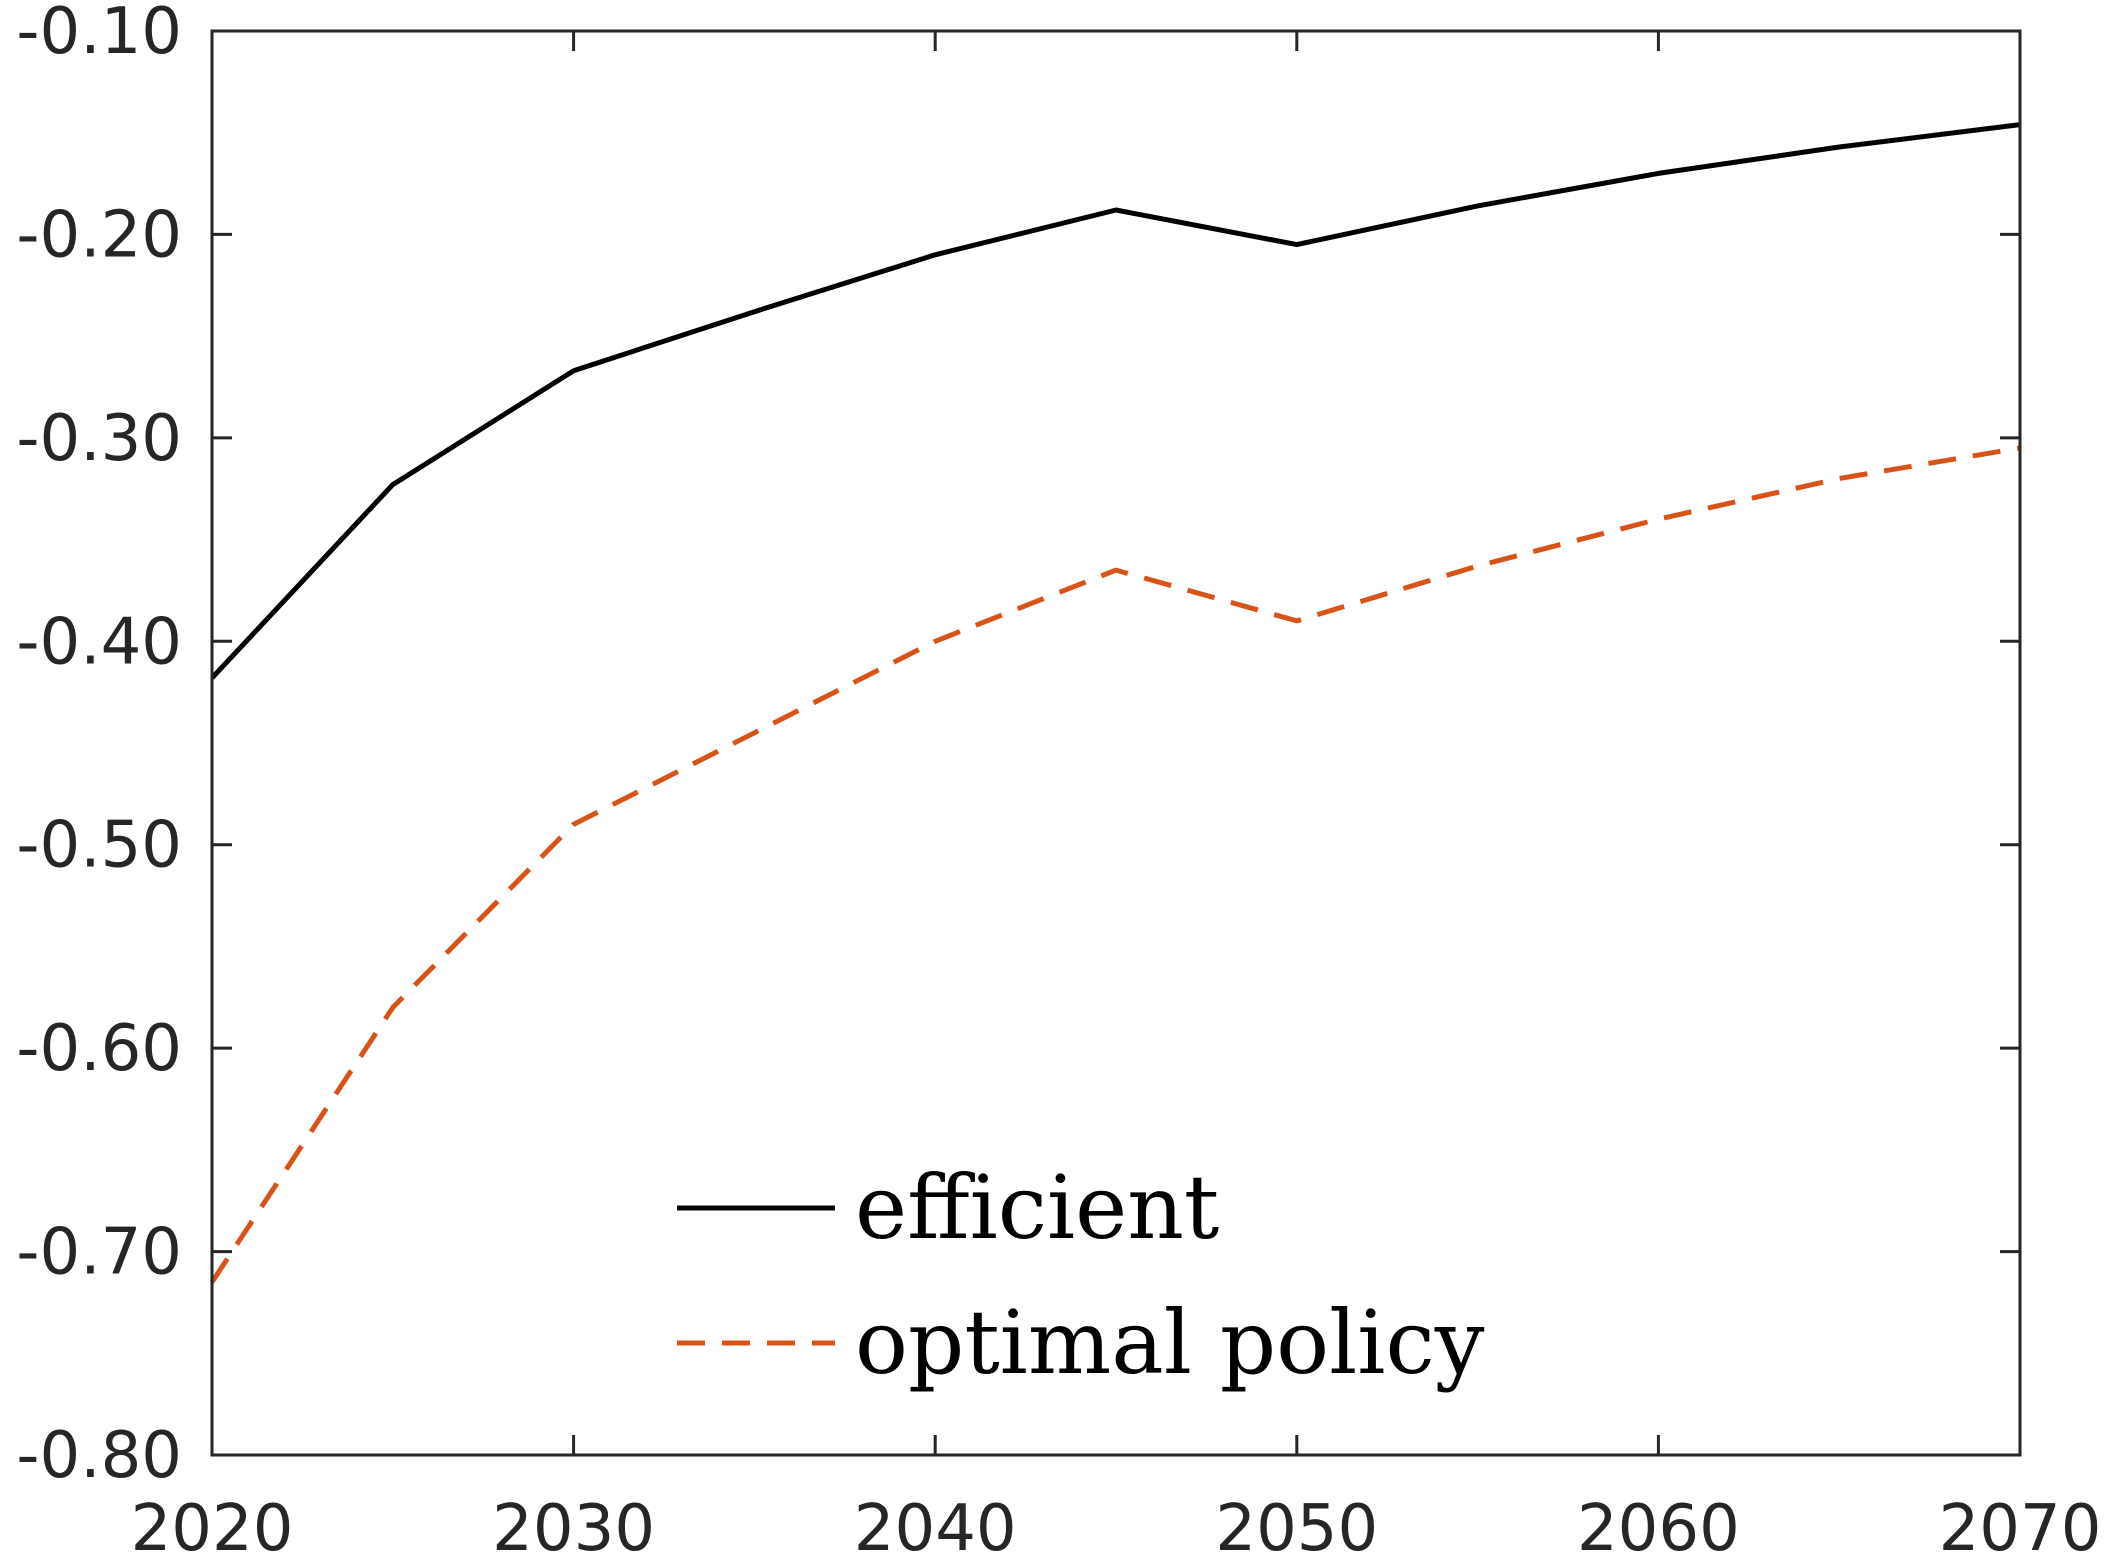 This screenshot has height=1559, width=2109. What do you see at coordinates (99, 746) in the screenshot?
I see `y-axis-tick-labels: -0.80 -0.70 -0.60 -0.50 -0.40 -0.30 -0.20 -0.10` at bounding box center [99, 746].